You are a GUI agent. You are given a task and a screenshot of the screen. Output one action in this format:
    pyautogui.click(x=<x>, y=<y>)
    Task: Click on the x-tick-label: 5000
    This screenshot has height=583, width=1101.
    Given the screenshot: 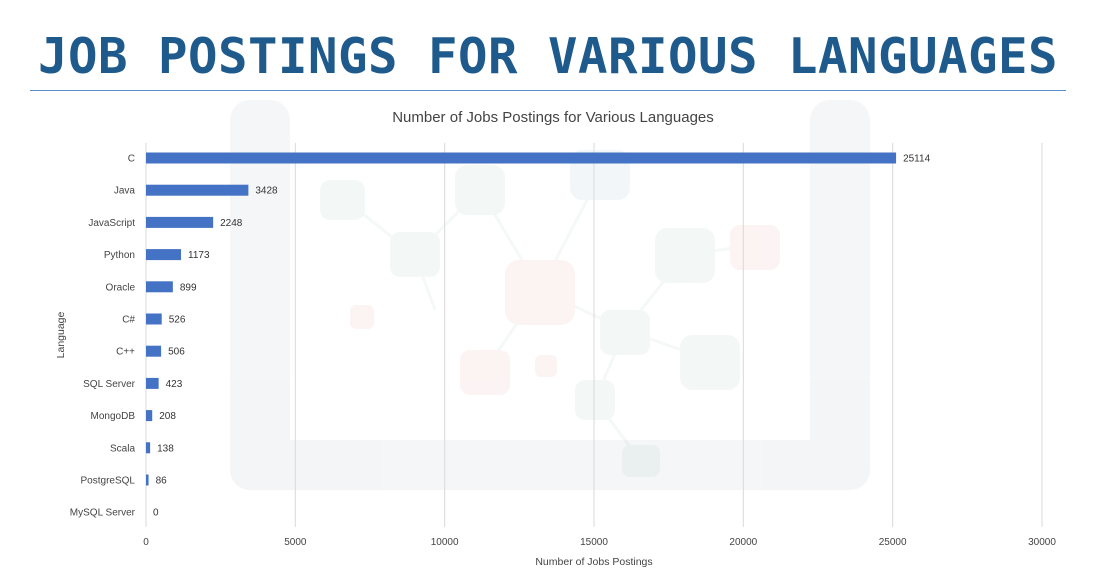 What is the action you would take?
    pyautogui.click(x=295, y=542)
    